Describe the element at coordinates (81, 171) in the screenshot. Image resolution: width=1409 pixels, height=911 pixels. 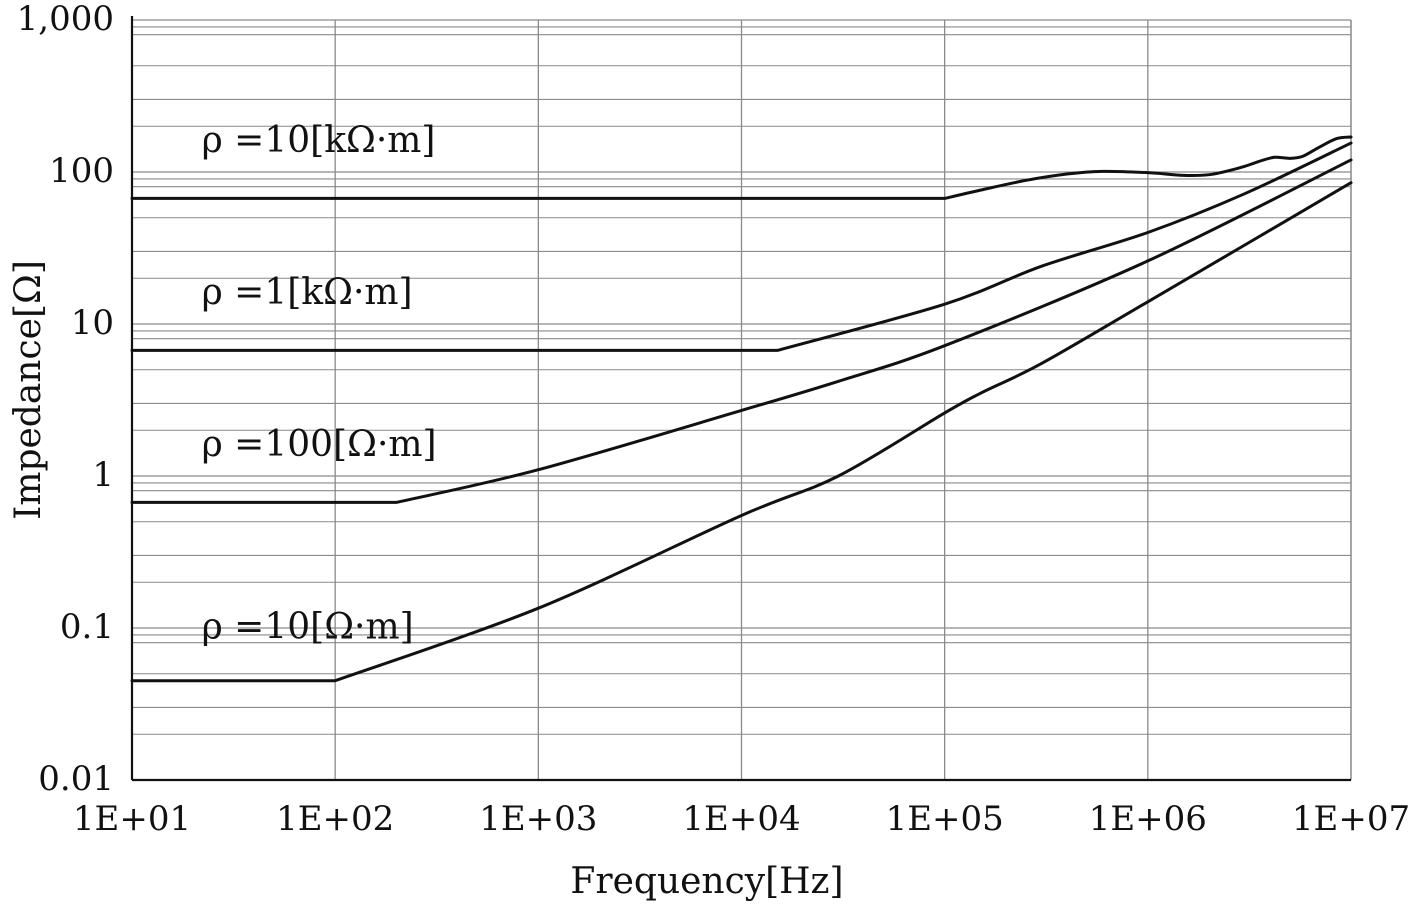
I see `y-tick-label: 100` at that location.